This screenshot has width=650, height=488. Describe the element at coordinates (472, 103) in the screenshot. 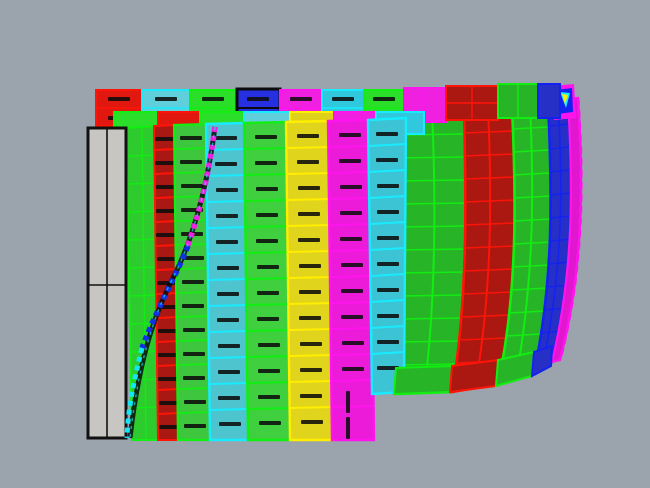

I see `header-cell-t9` at that location.